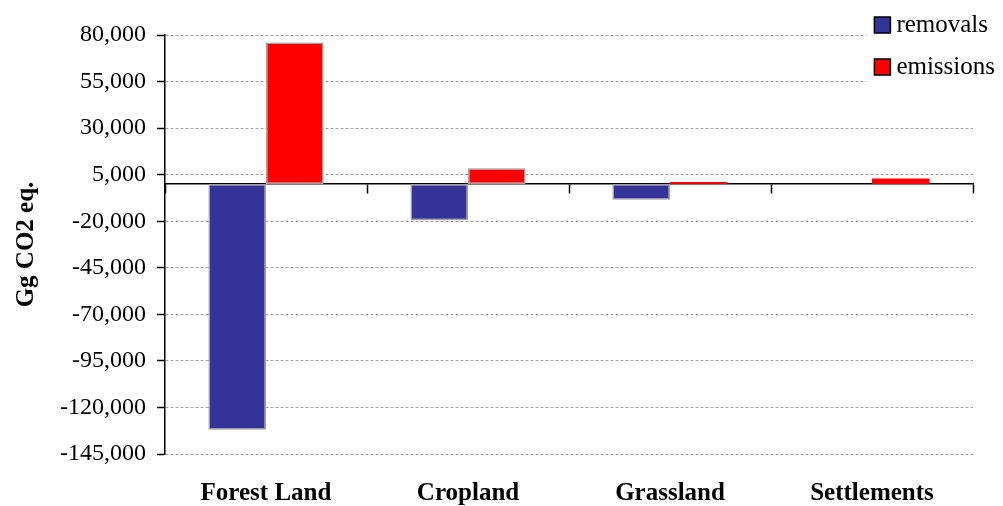 This screenshot has height=506, width=1003. Describe the element at coordinates (109, 266) in the screenshot. I see `y-tick-label: -45,000` at that location.